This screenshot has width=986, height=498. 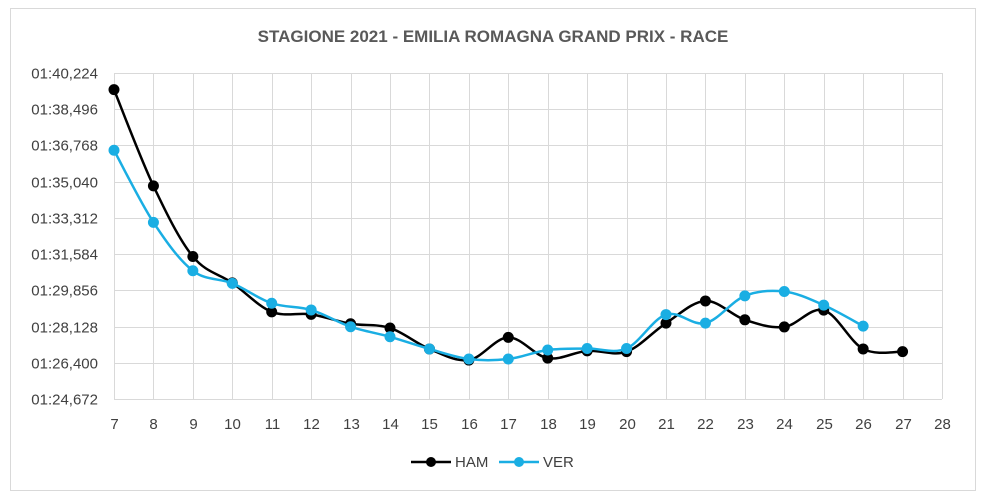 What do you see at coordinates (64, 146) in the screenshot?
I see `y-tick-label: 01:36,768` at bounding box center [64, 146].